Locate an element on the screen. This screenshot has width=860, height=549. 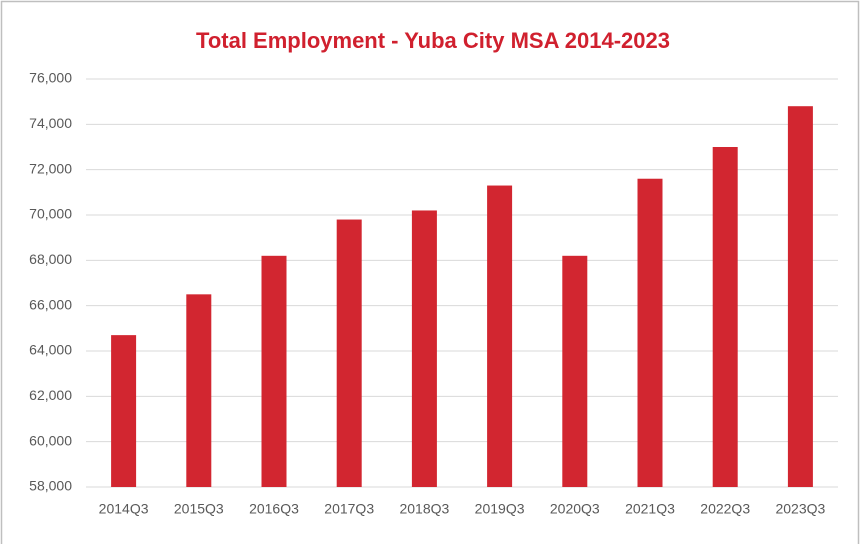
x-tick-label: 2023Q3 is located at coordinates (800, 509).